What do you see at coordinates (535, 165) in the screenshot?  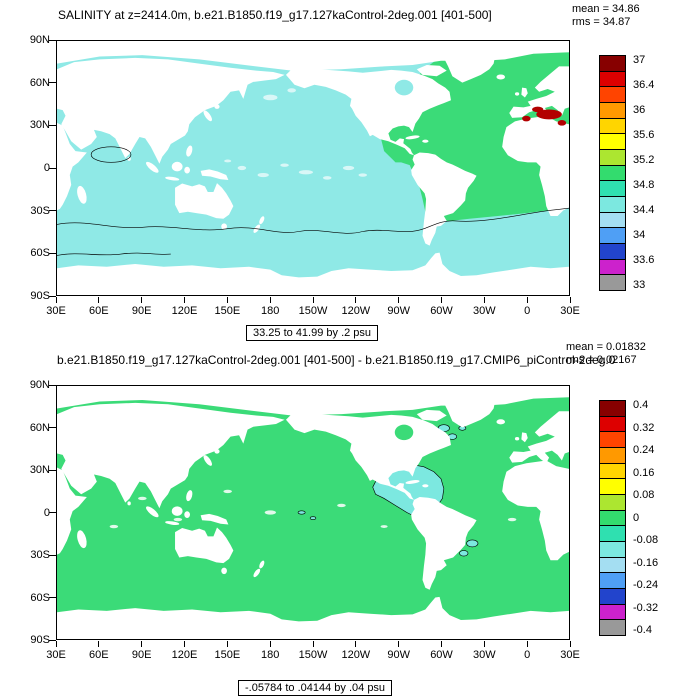 I see `africa-west` at bounding box center [535, 165].